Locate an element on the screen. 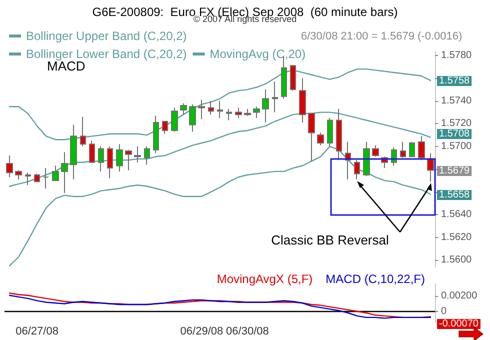  y-tick-label: 0 is located at coordinates (444, 311).